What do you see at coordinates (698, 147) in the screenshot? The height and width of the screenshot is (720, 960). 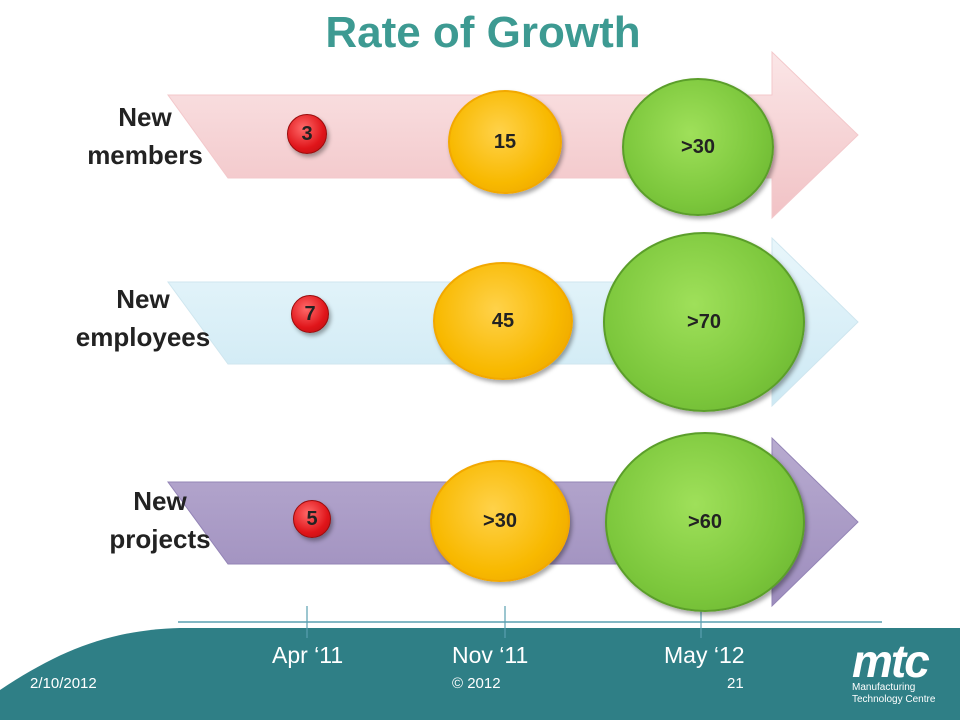 I see `members-may-bubble: >30` at bounding box center [698, 147].